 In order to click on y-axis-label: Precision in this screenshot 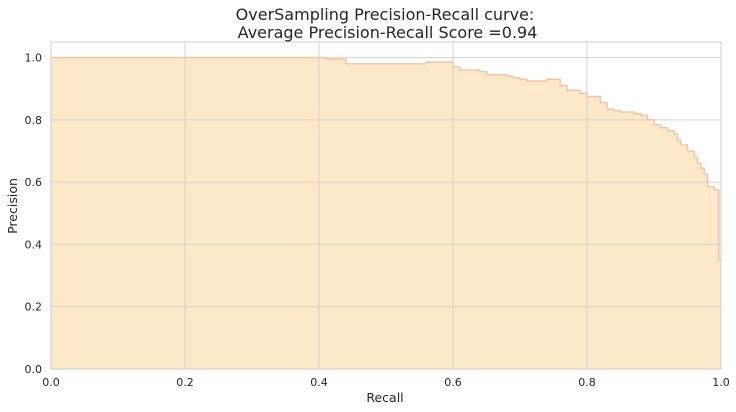, I will do `click(12, 206)`.